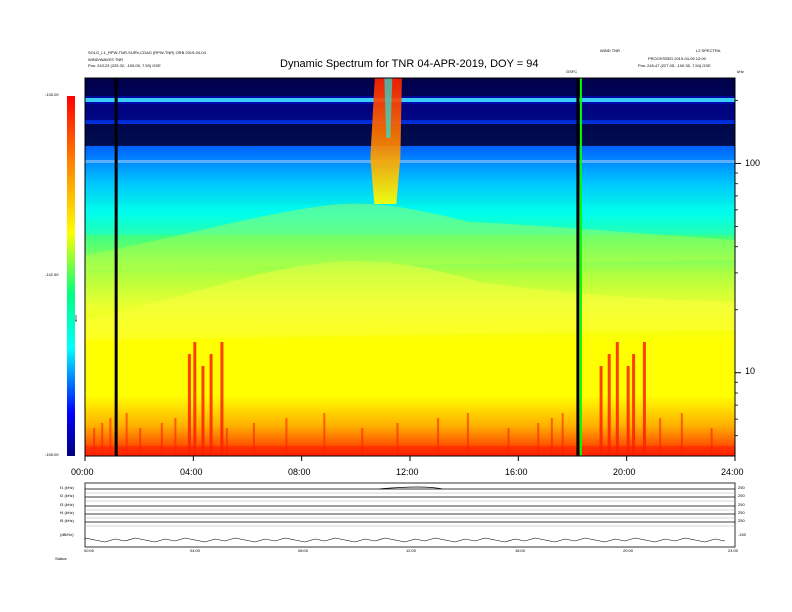 The width and height of the screenshot is (792, 612). Describe the element at coordinates (742, 534) in the screenshot. I see `panel-right-6: -150` at that location.